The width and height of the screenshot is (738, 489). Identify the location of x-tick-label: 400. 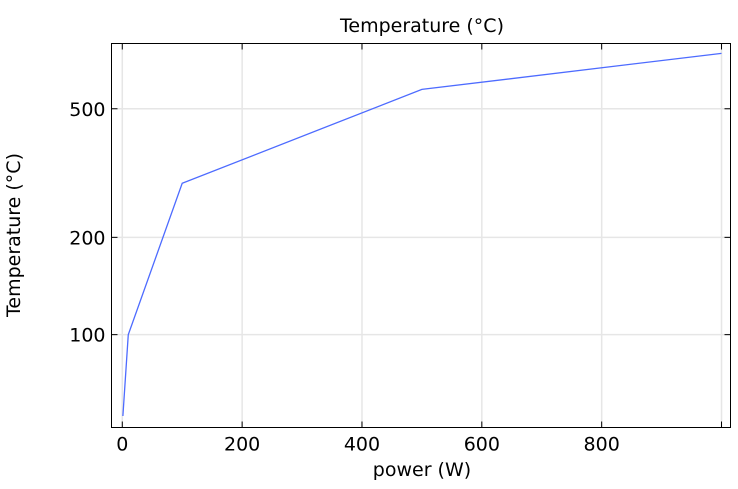
(362, 445).